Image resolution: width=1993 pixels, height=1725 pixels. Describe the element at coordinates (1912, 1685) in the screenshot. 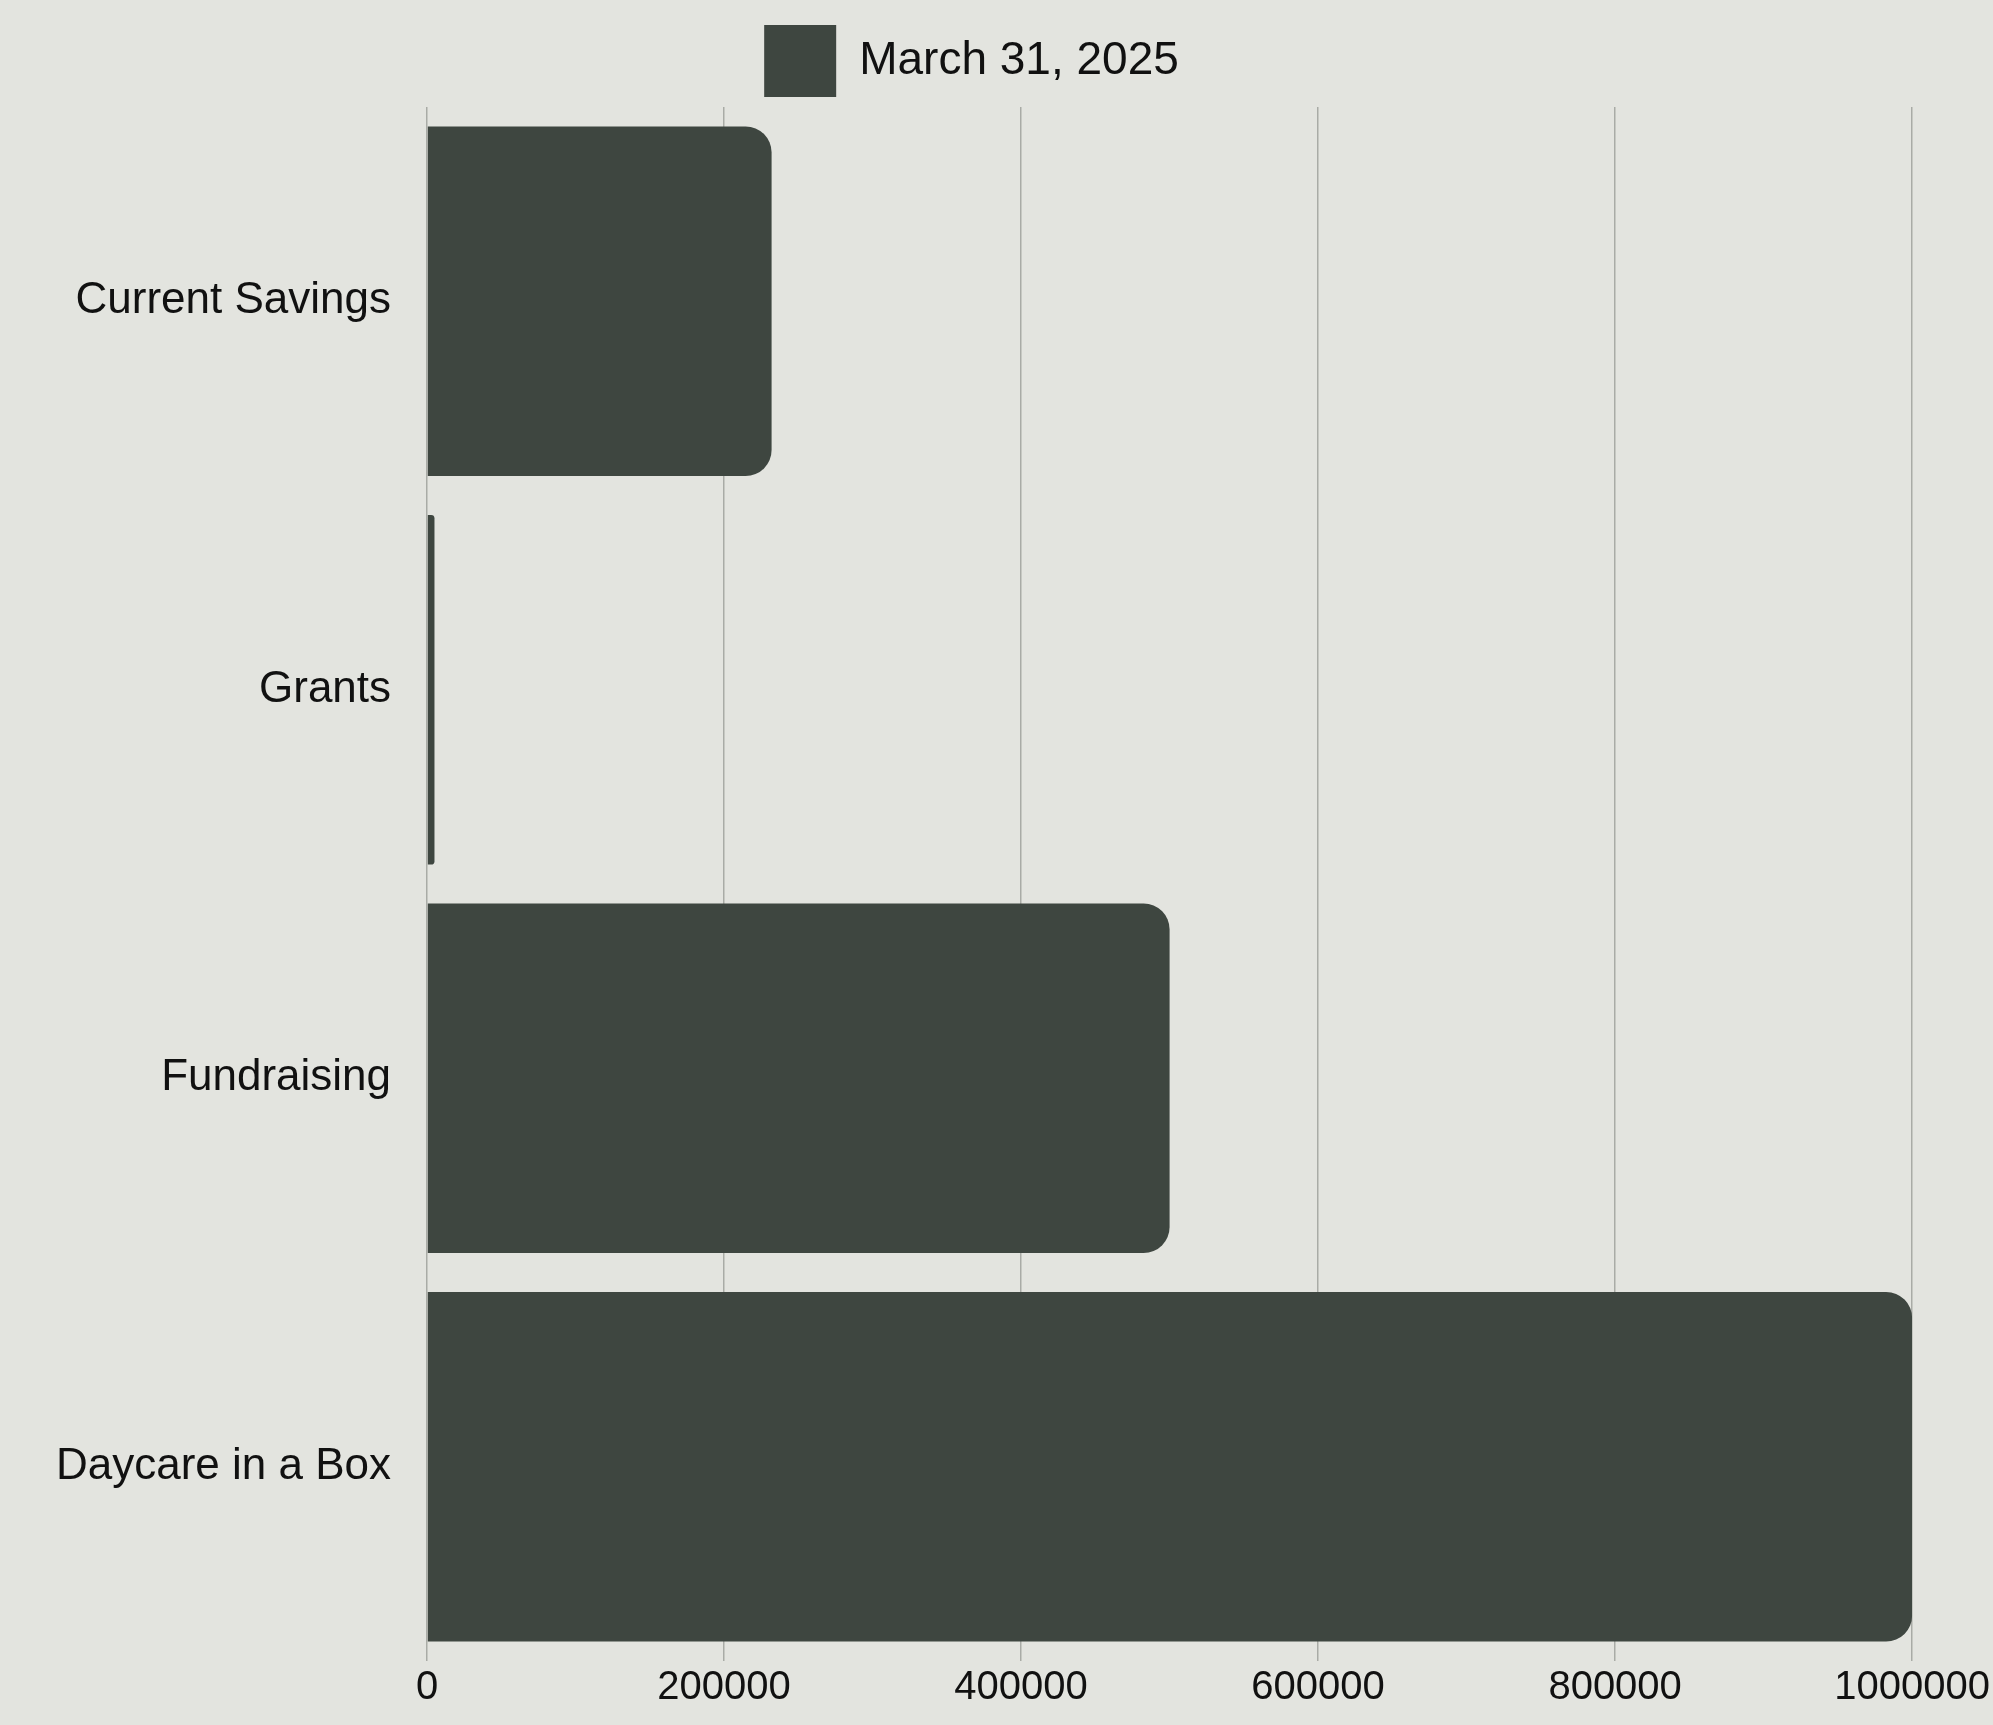

I see `x-tick-label: 1000000` at that location.